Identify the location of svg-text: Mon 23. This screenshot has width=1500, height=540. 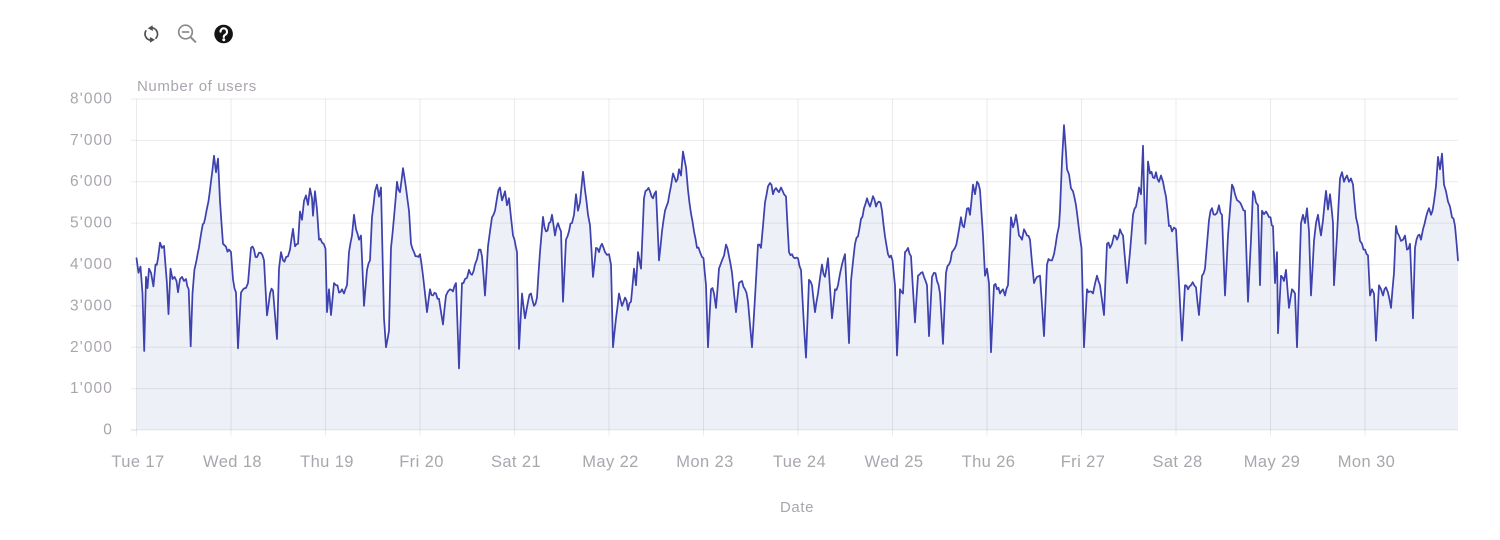
(704, 462).